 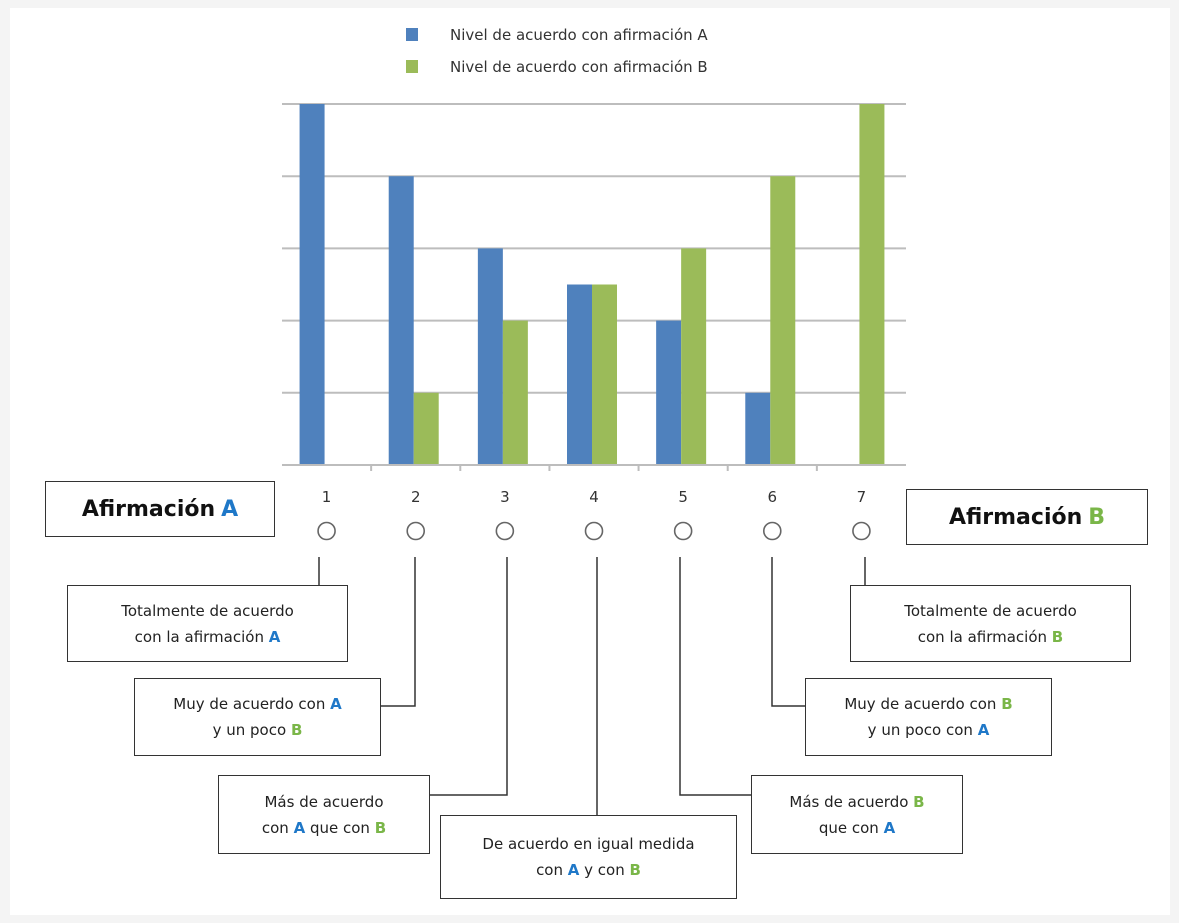 What do you see at coordinates (579, 67) in the screenshot?
I see `legend-label: Nivel de acuerdo con afirmación B` at bounding box center [579, 67].